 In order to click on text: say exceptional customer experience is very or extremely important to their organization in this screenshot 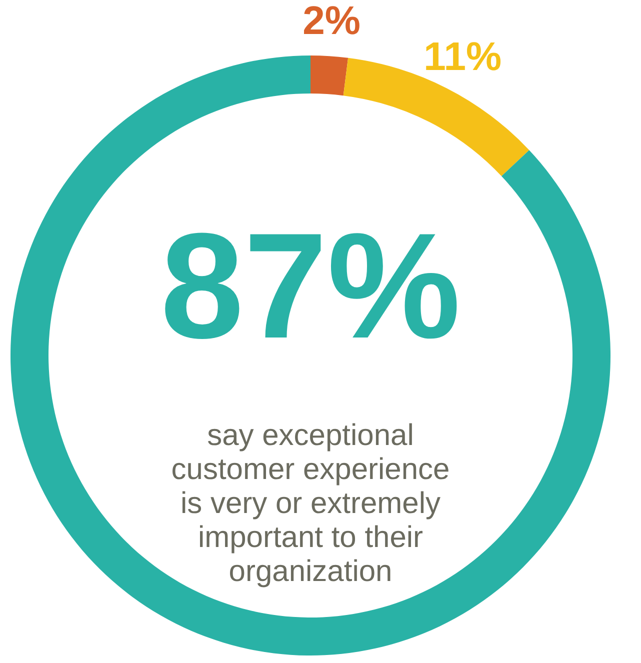, I will do `click(310, 503)`.